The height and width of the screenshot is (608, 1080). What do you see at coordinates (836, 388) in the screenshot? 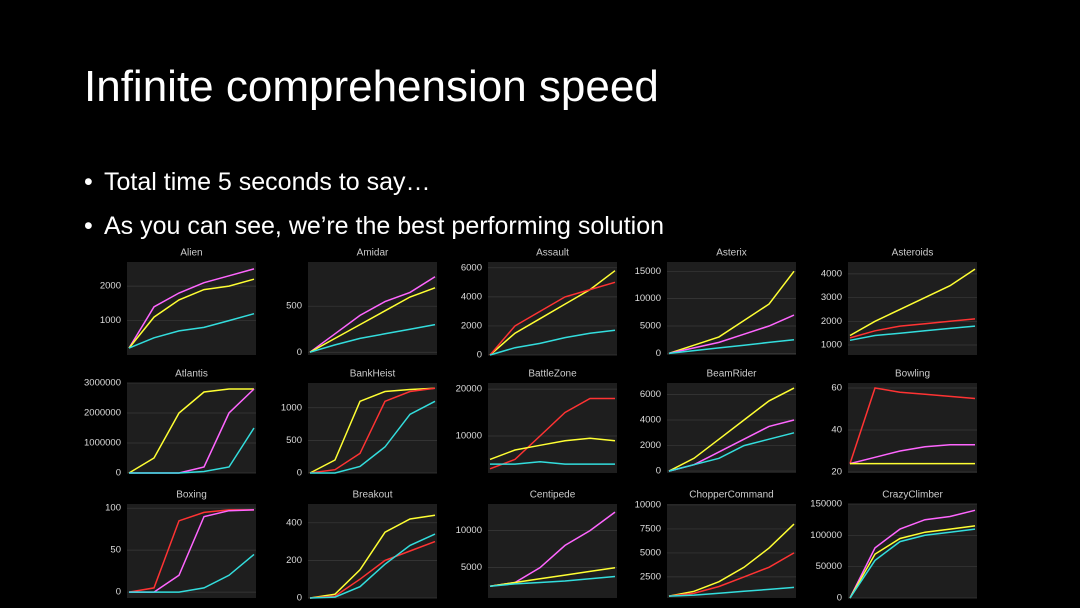
I see `y-tick-label: 60` at bounding box center [836, 388].